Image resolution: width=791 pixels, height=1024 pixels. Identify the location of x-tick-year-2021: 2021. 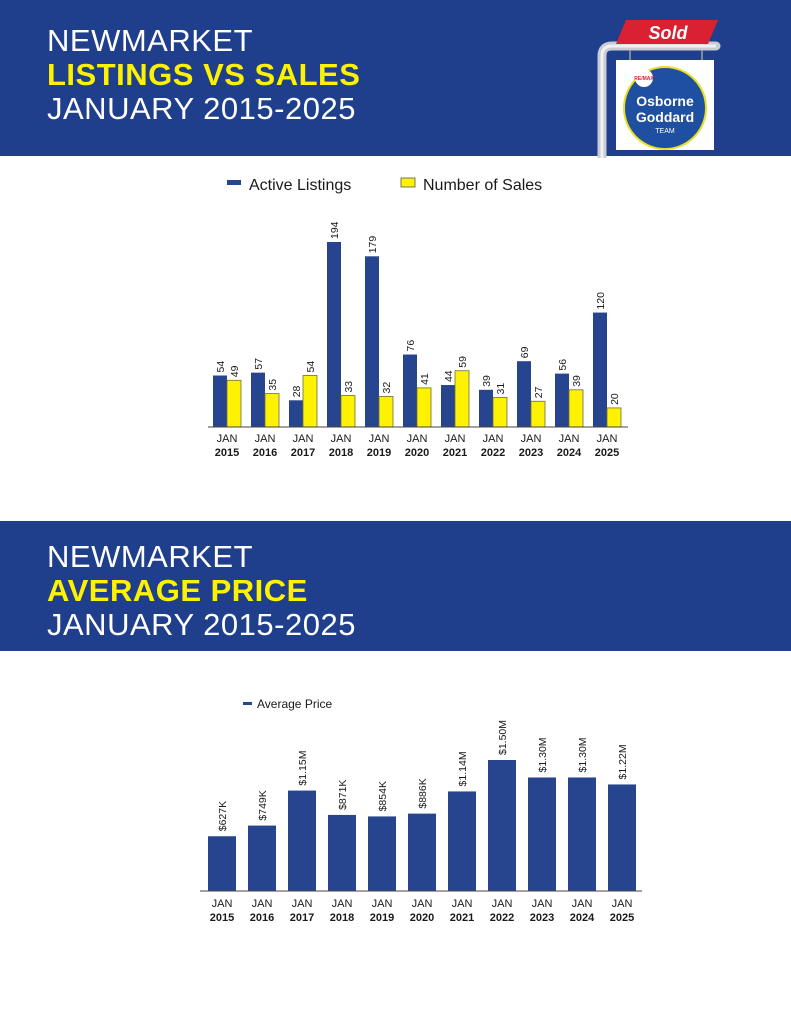
(455, 453).